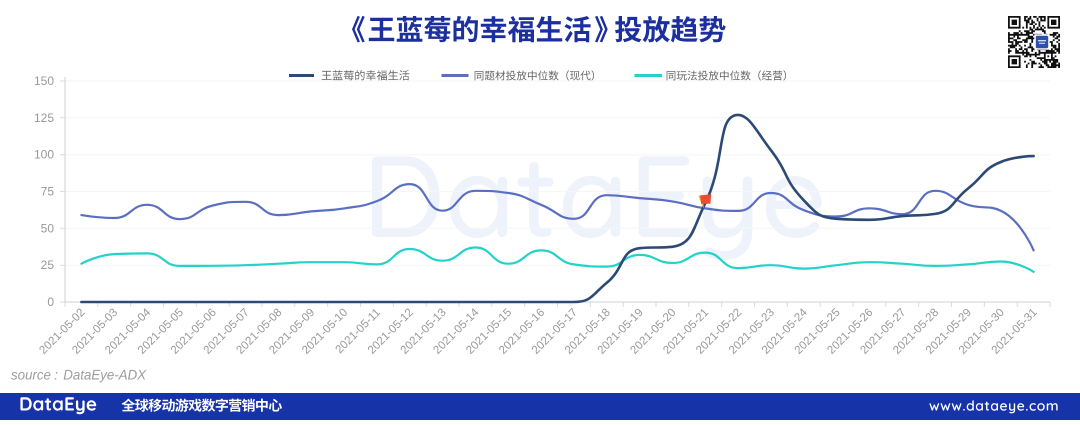  Describe the element at coordinates (48, 192) in the screenshot. I see `svg-text: 75` at that location.